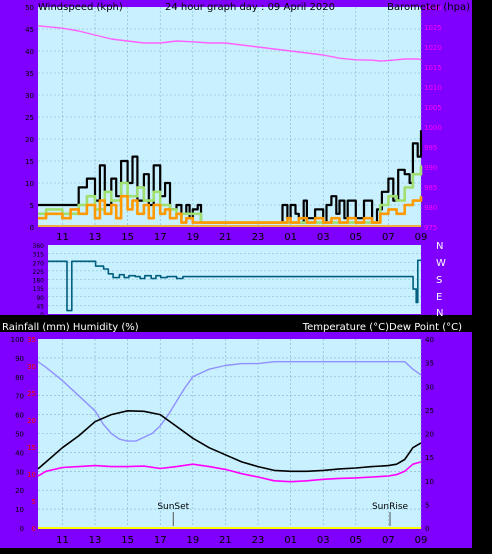 This screenshot has height=554, width=492. I want to click on dir-tick-label: 135, so click(39, 289).